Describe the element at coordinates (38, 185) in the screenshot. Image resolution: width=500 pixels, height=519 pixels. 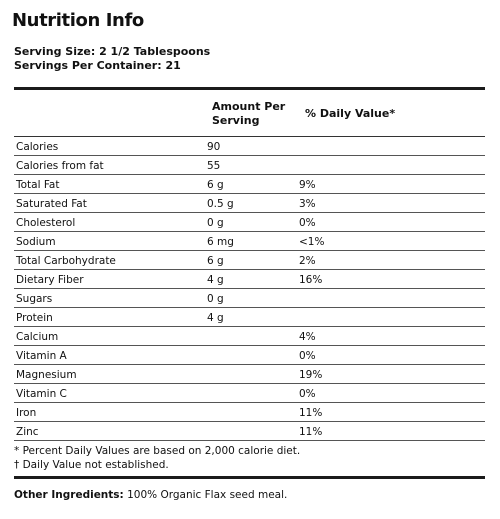
I see `nutrient-name: Total Fat` at that location.